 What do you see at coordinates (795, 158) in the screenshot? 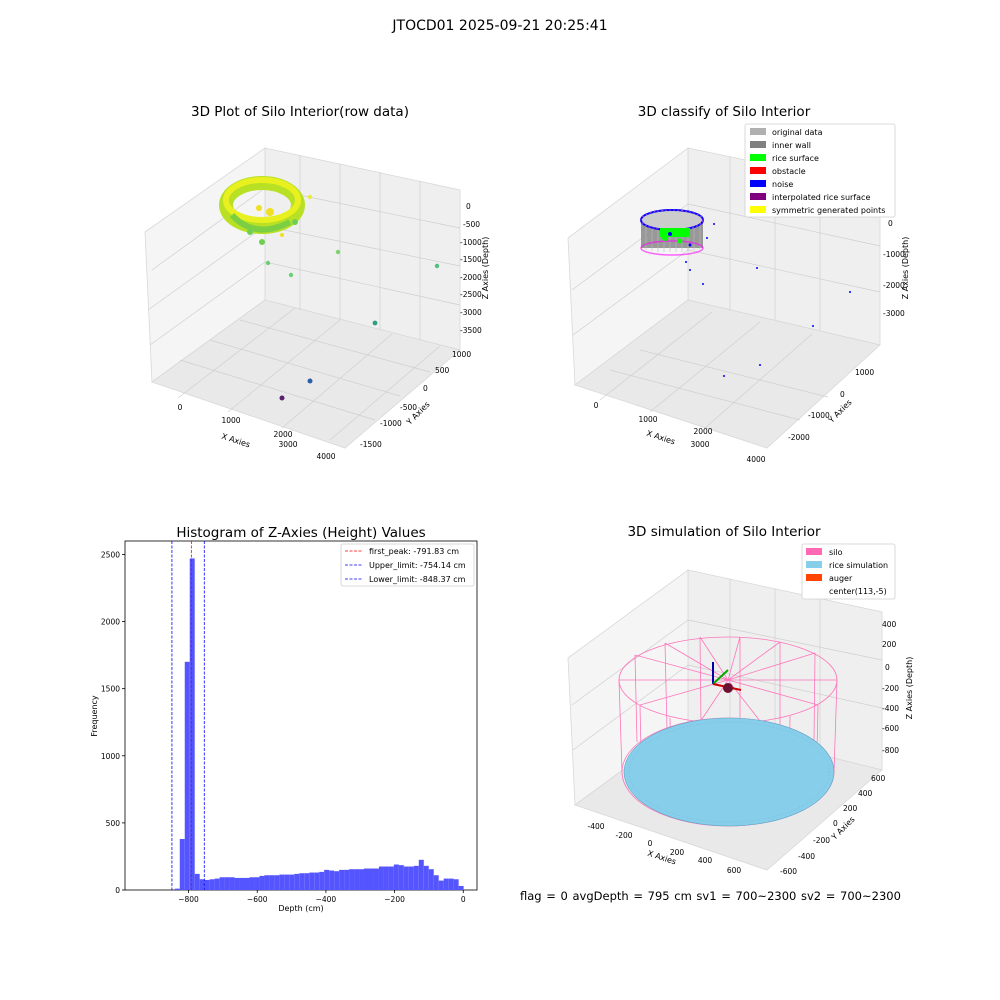
I see `svg-text: rice surface` at bounding box center [795, 158].